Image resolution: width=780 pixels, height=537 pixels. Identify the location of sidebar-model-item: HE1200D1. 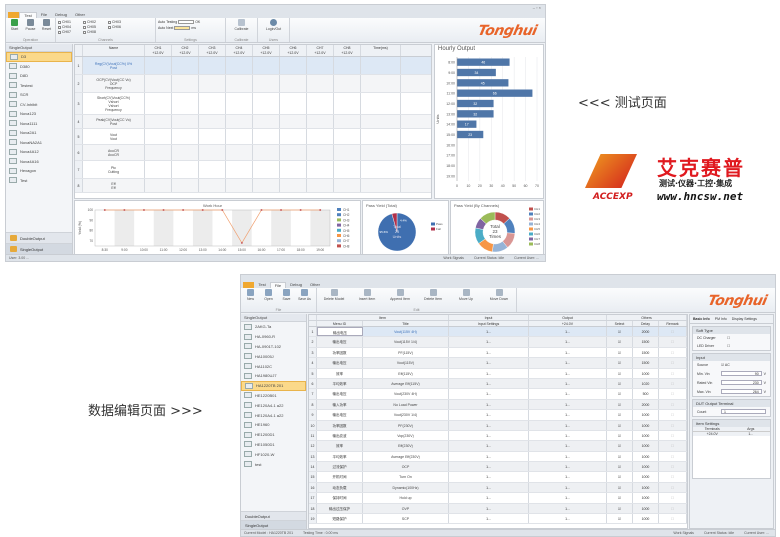
(273, 435).